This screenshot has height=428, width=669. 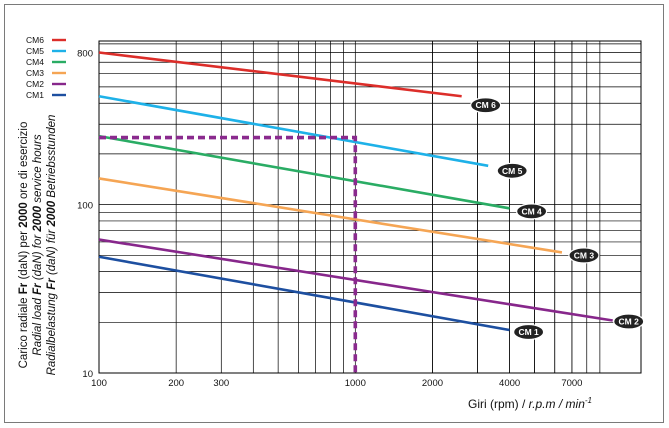 I want to click on series-badge-label: CM 1, so click(x=528, y=332).